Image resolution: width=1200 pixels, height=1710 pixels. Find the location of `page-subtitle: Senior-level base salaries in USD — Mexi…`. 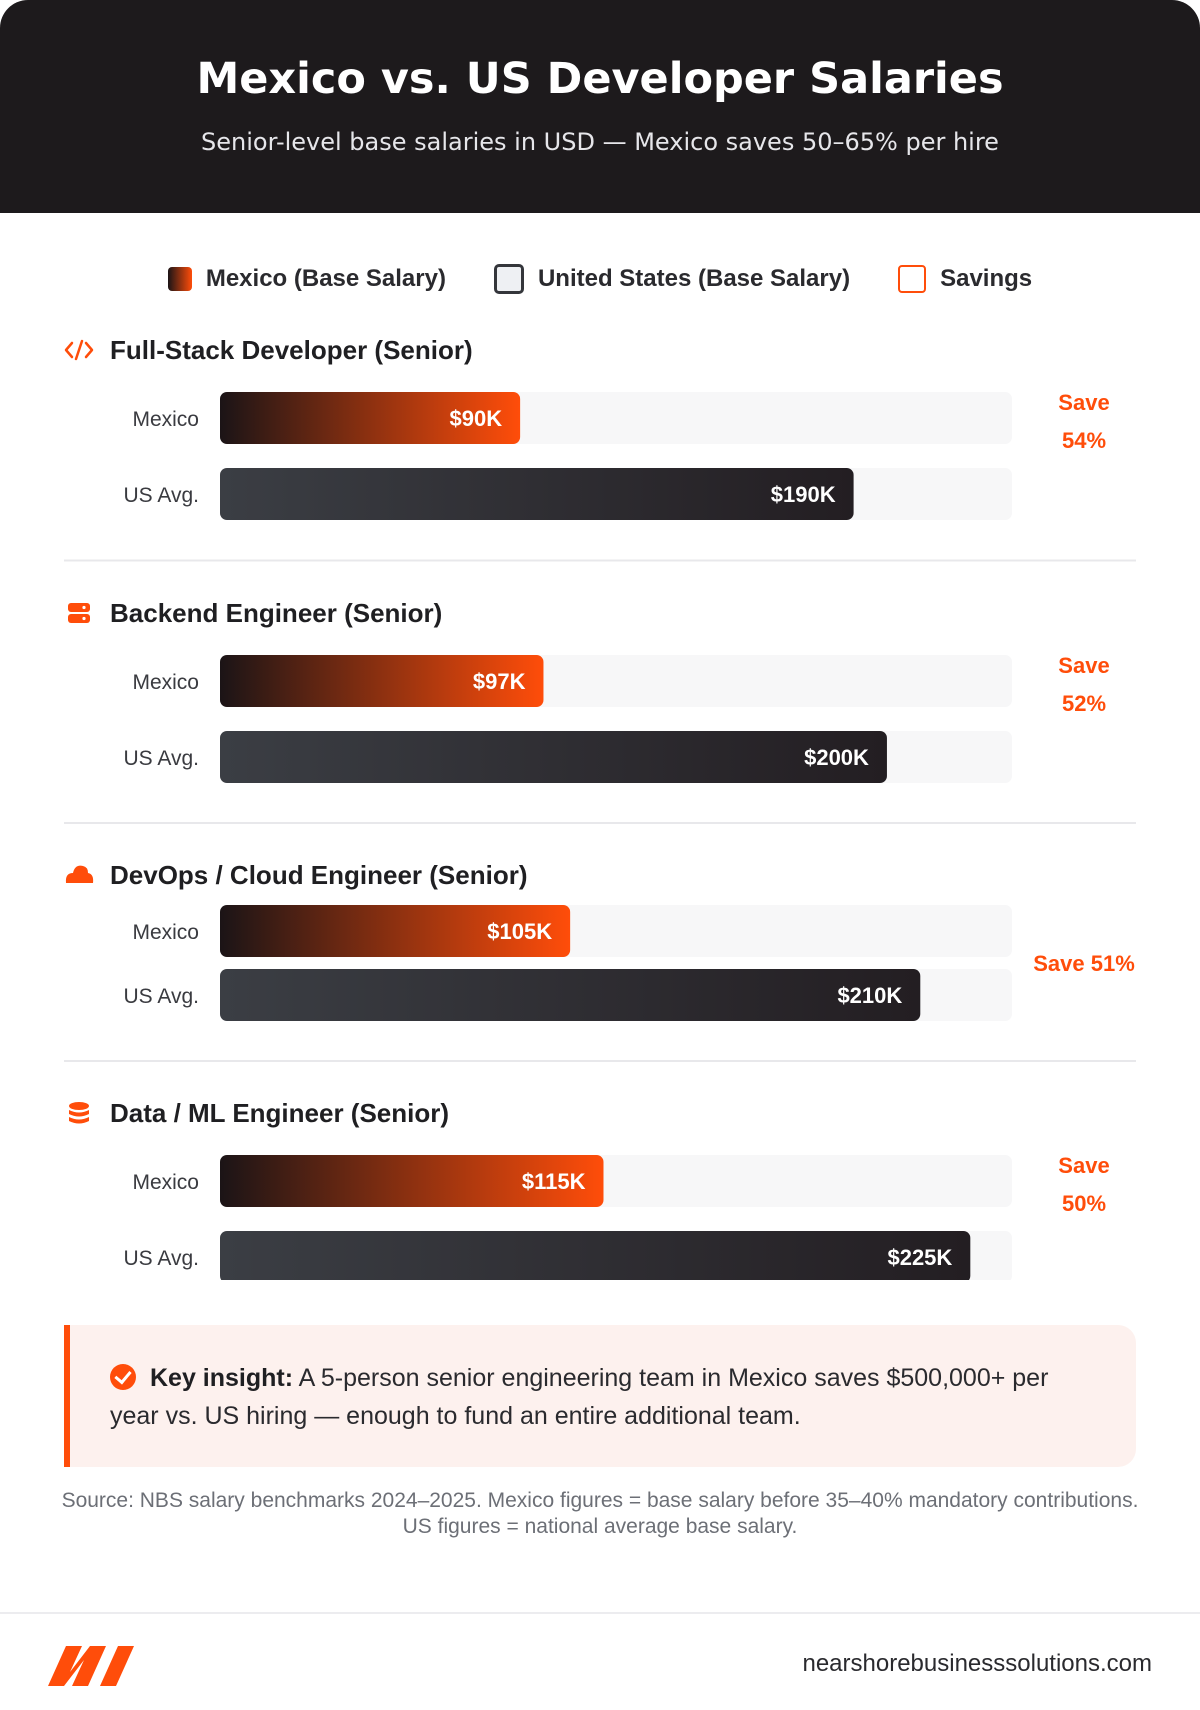

page-subtitle: Senior-level base salaries in USD — Mexi… is located at coordinates (600, 142).